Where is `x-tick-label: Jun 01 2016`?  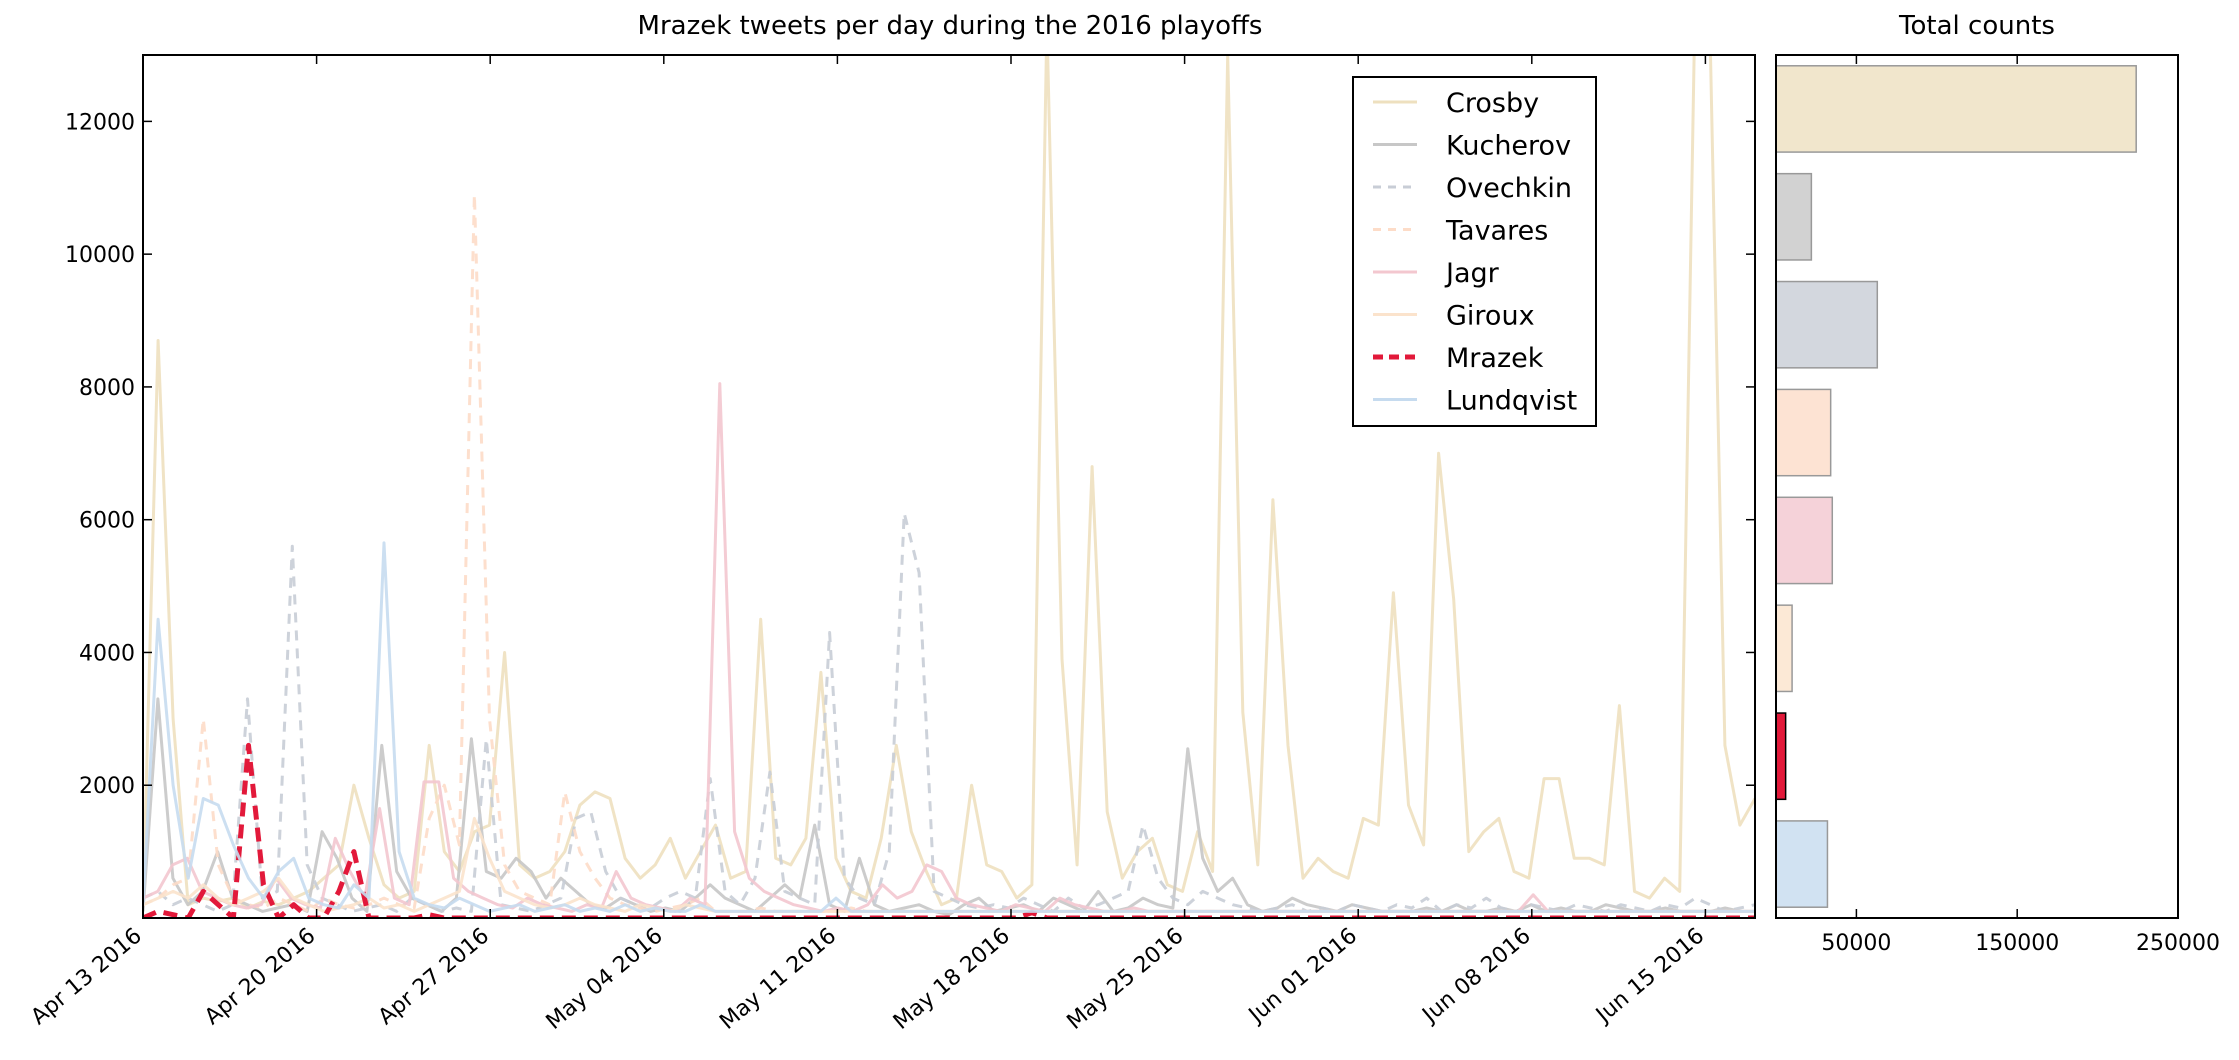 x-tick-label: Jun 01 2016 is located at coordinates (1302, 976).